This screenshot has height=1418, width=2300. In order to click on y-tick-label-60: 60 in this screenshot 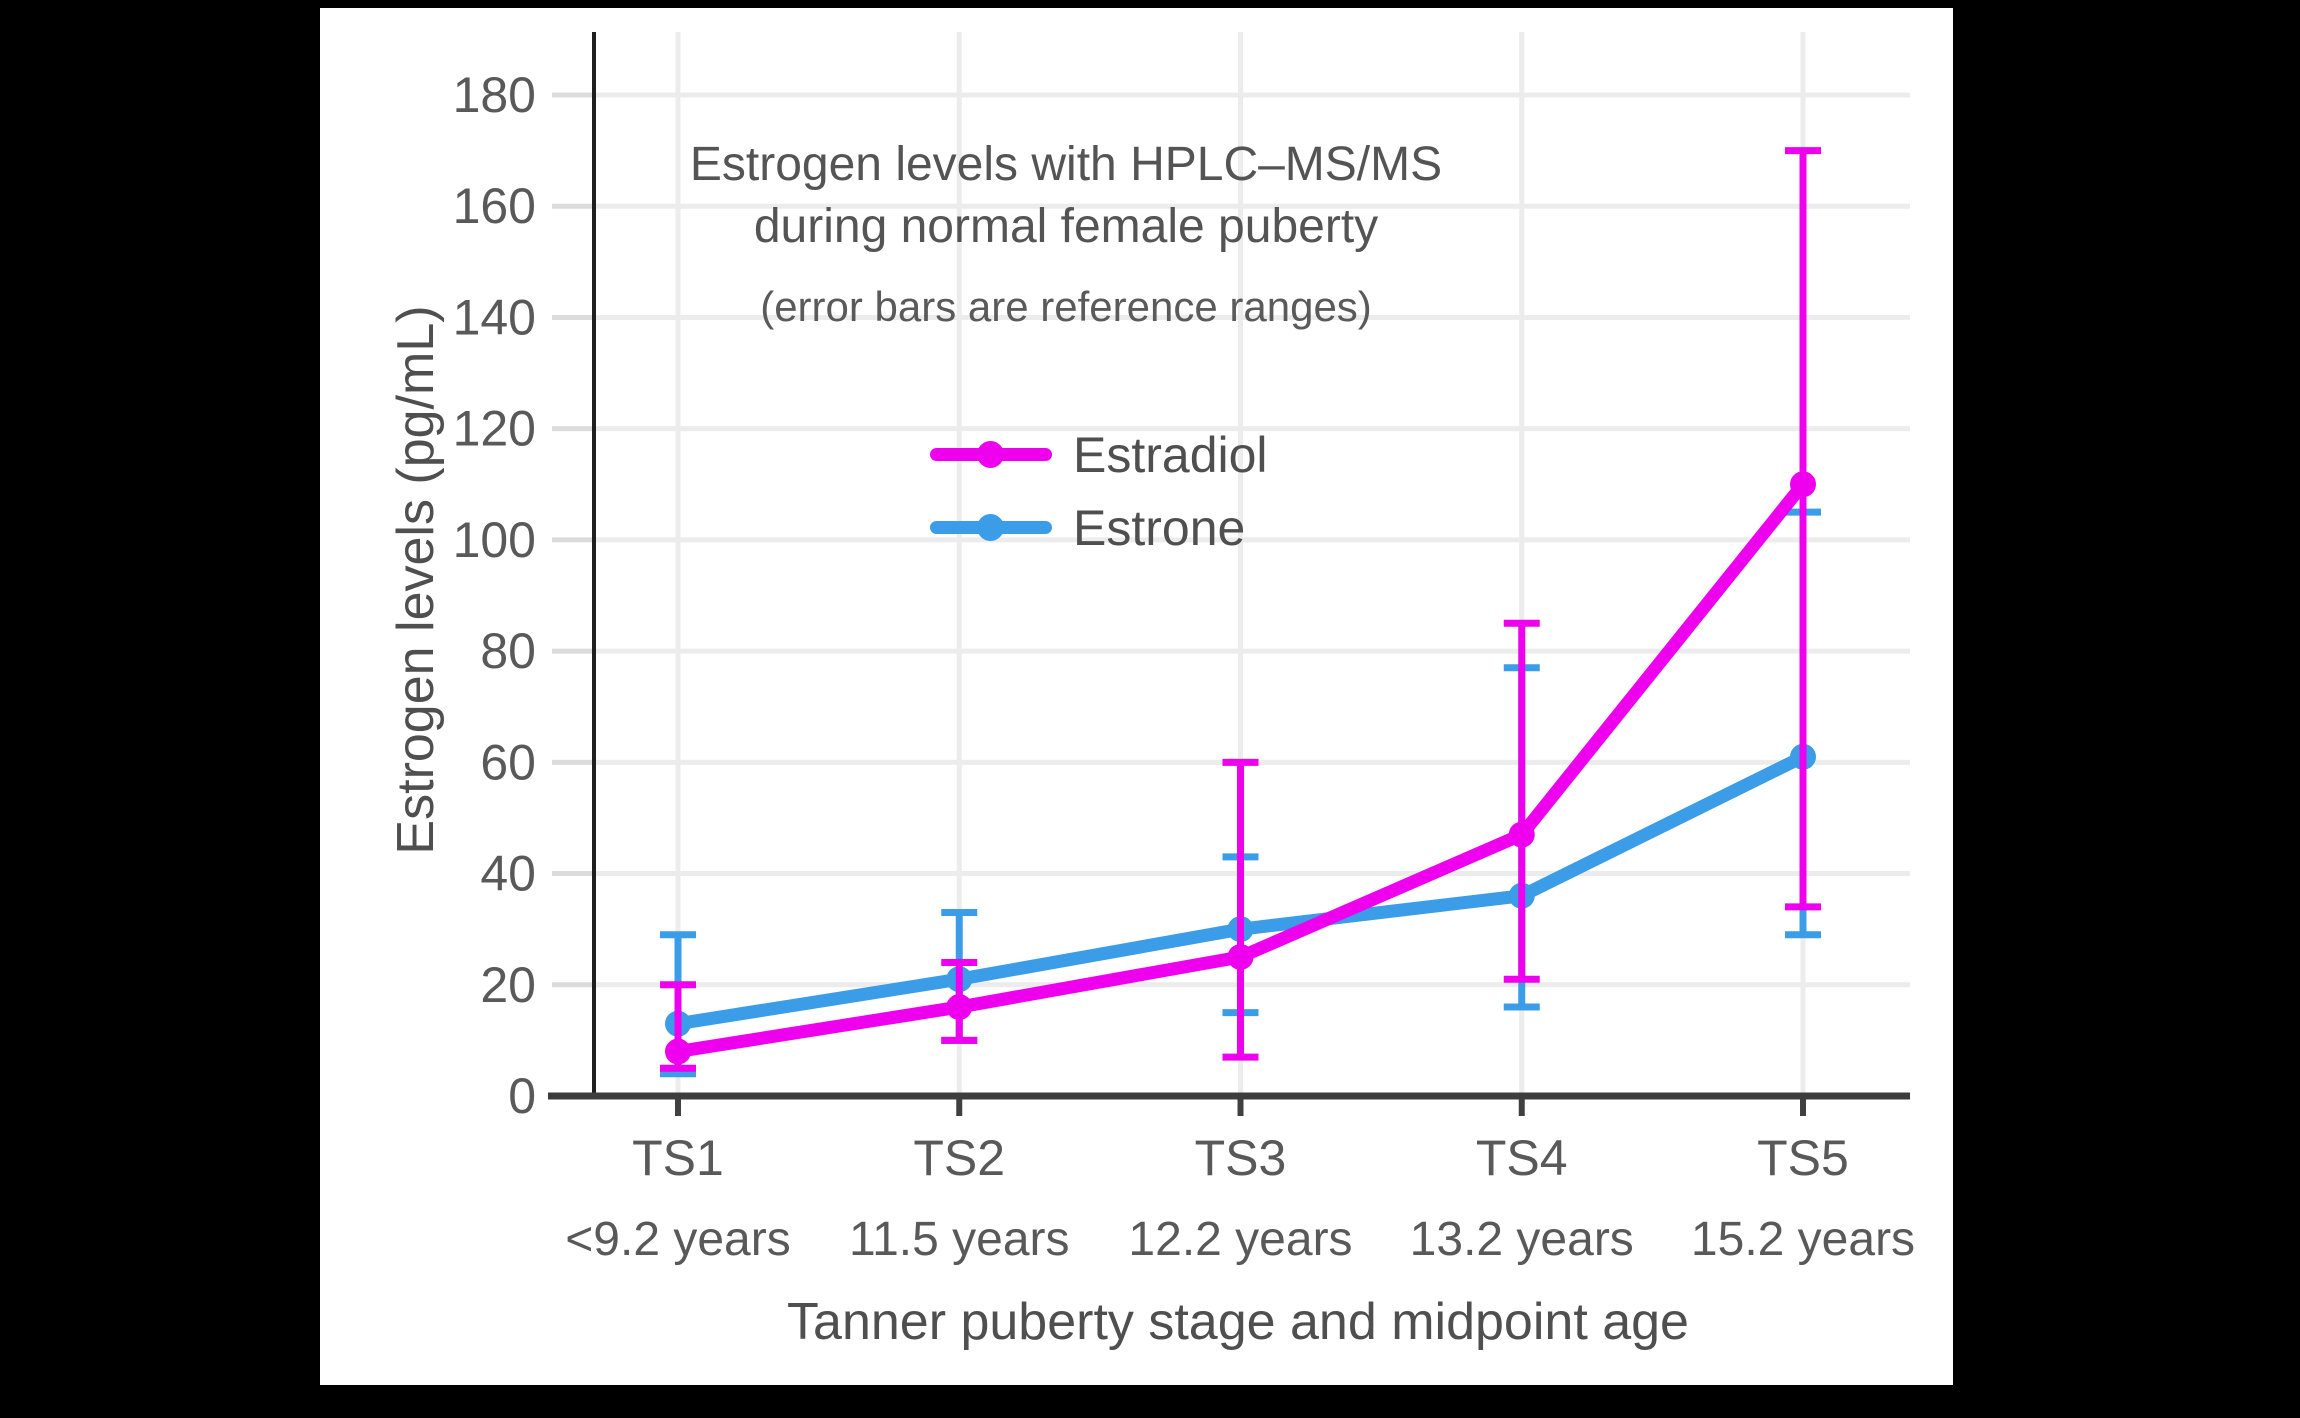, I will do `click(508, 762)`.